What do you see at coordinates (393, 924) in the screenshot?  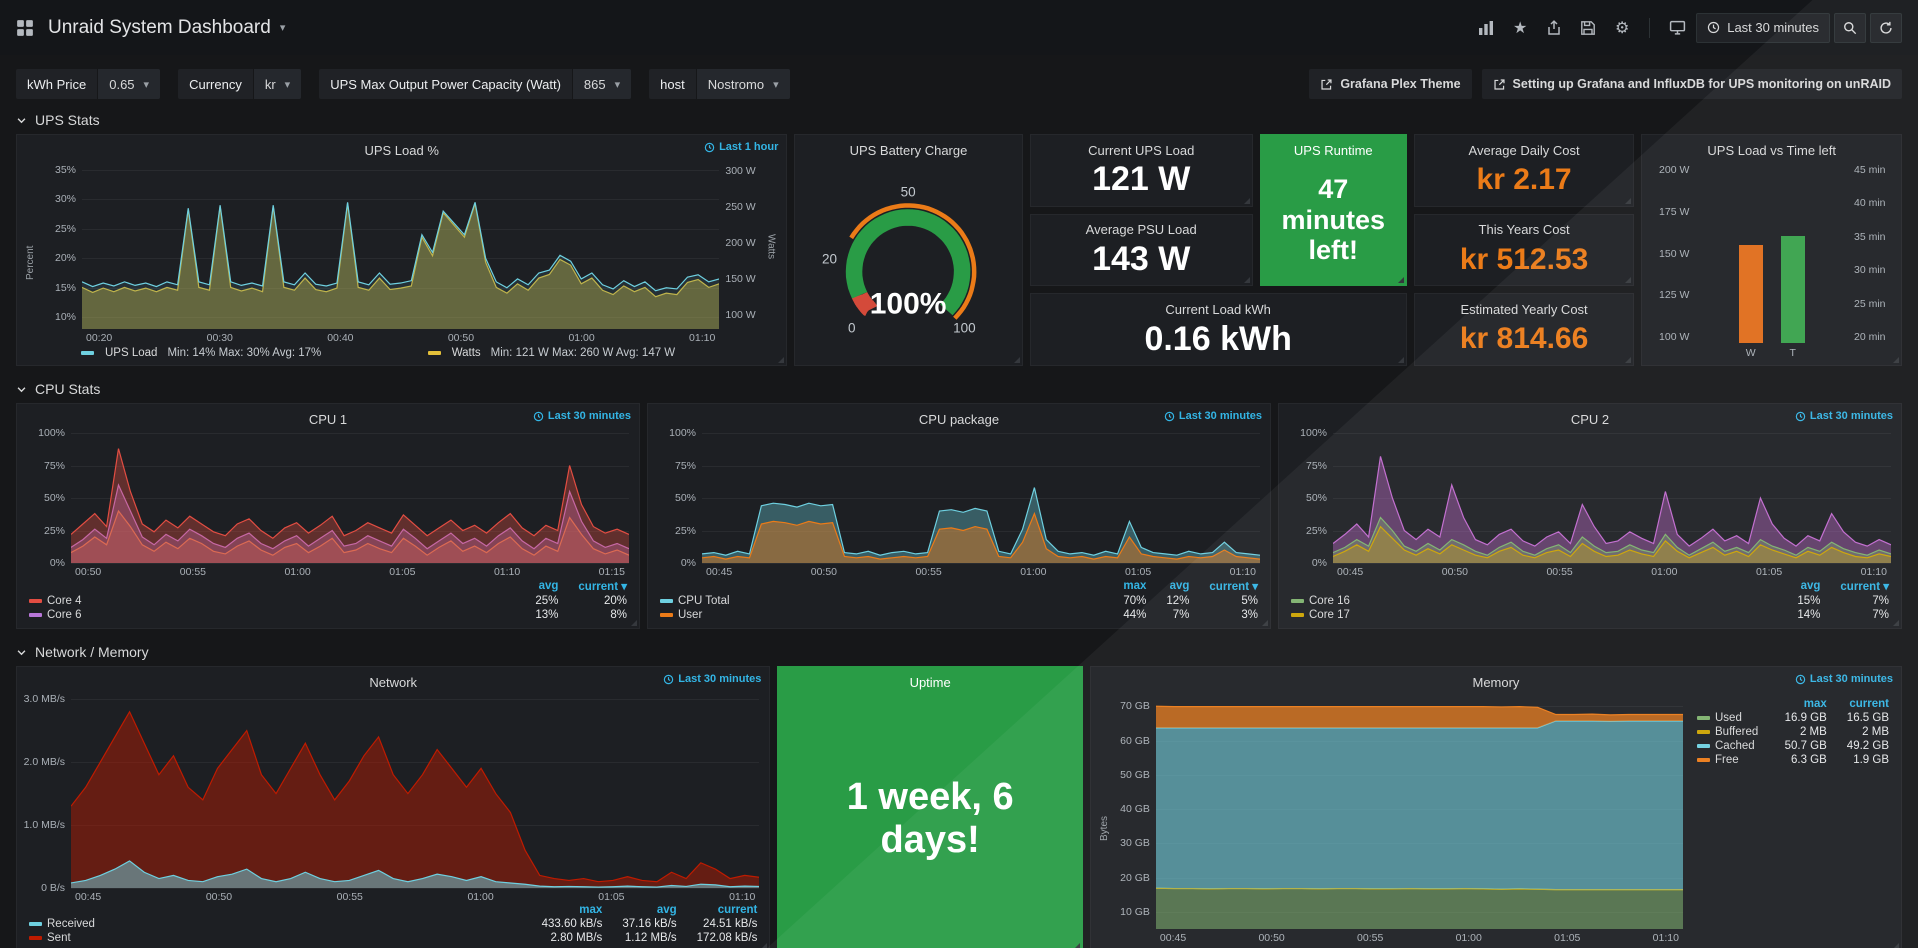 I see `legend-row: Received 433.60 kB/s 37.16 kB/s 24.51 kB/s` at bounding box center [393, 924].